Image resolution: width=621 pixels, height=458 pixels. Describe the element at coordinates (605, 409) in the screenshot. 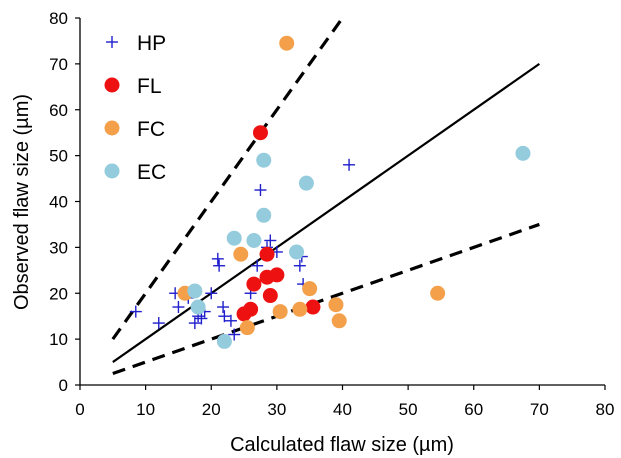

I see `x-tick-label: 80` at that location.